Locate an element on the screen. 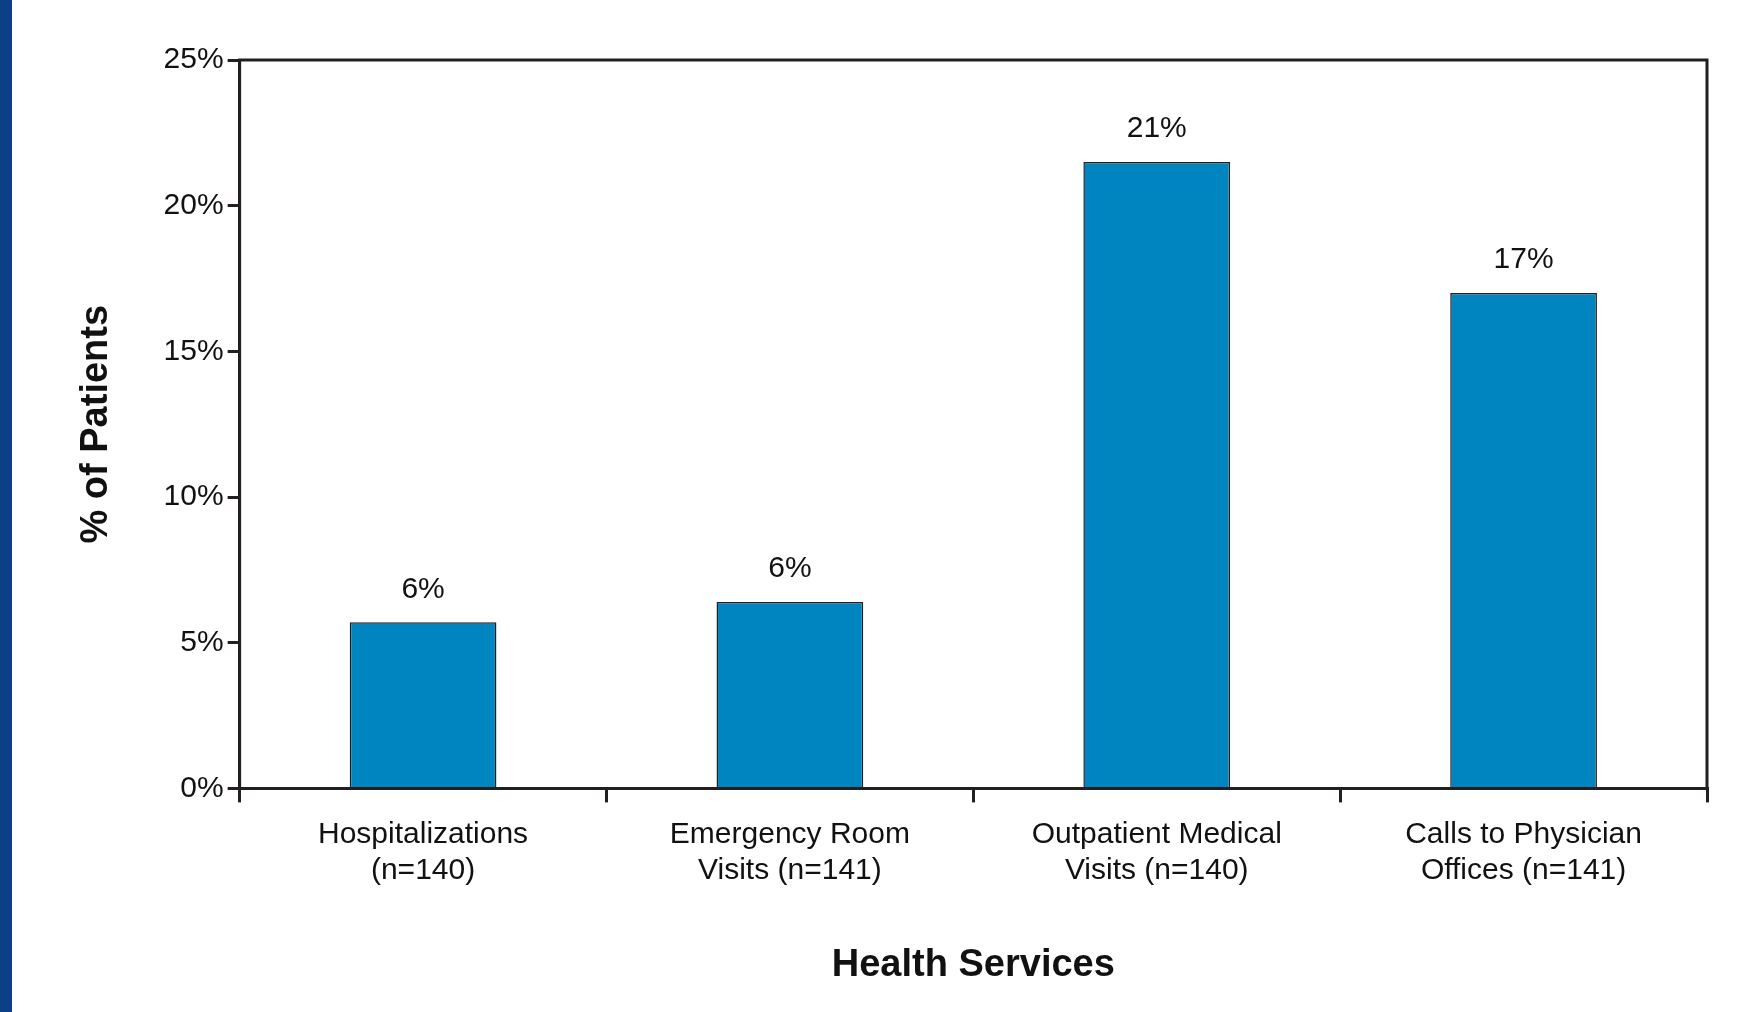  data-label: 17% is located at coordinates (1523, 258).